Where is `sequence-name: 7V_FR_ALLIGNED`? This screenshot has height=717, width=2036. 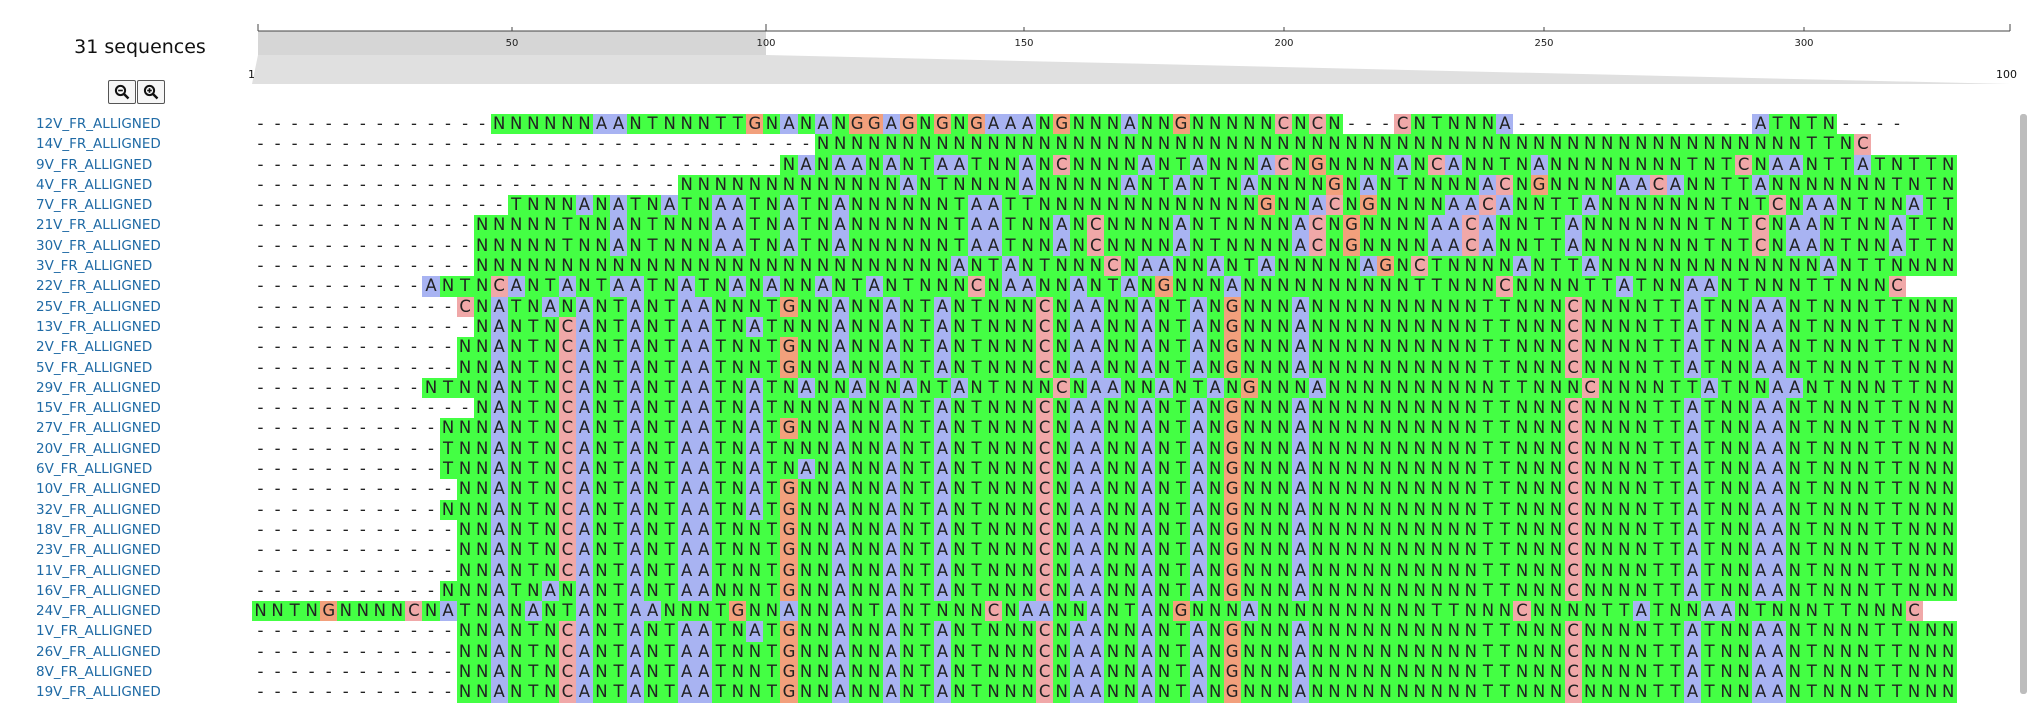 sequence-name: 7V_FR_ALLIGNED is located at coordinates (94, 205).